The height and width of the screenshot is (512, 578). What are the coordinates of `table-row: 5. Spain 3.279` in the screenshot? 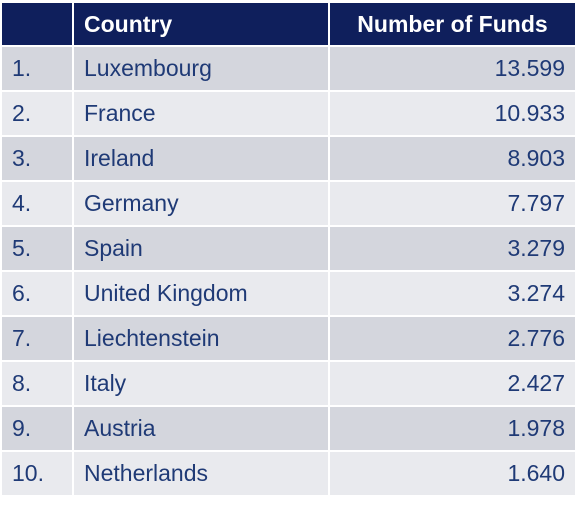 It's located at (288, 249).